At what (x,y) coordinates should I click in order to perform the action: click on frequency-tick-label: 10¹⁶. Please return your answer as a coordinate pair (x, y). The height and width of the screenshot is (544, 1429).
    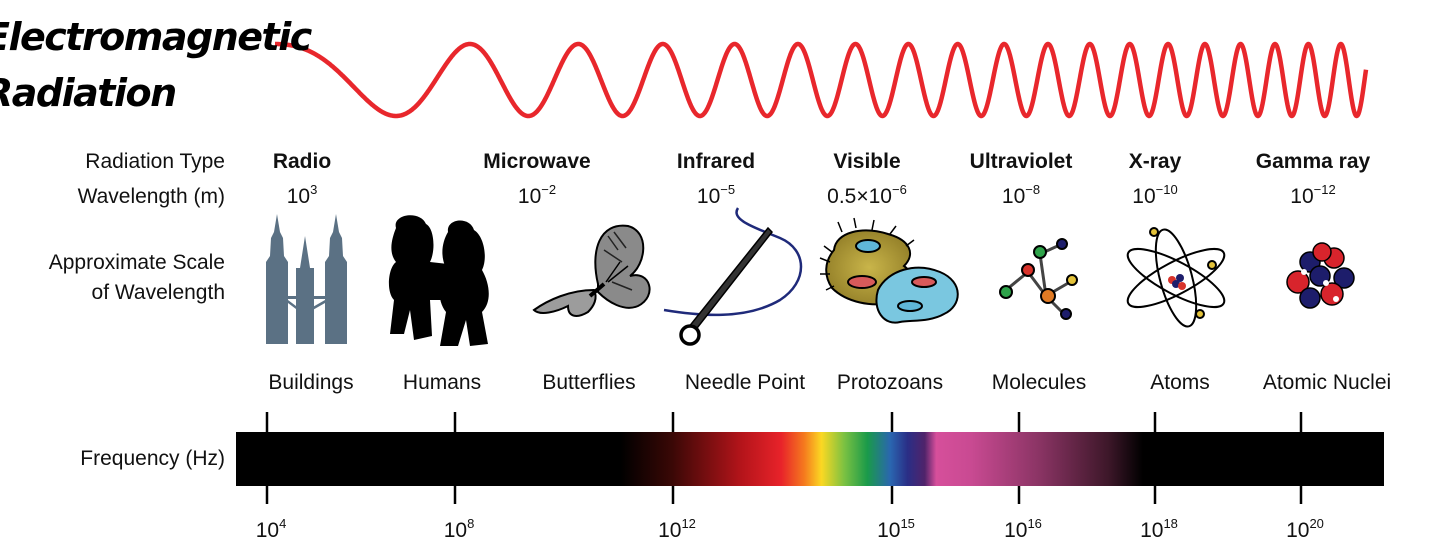
    Looking at the image, I should click on (1023, 529).